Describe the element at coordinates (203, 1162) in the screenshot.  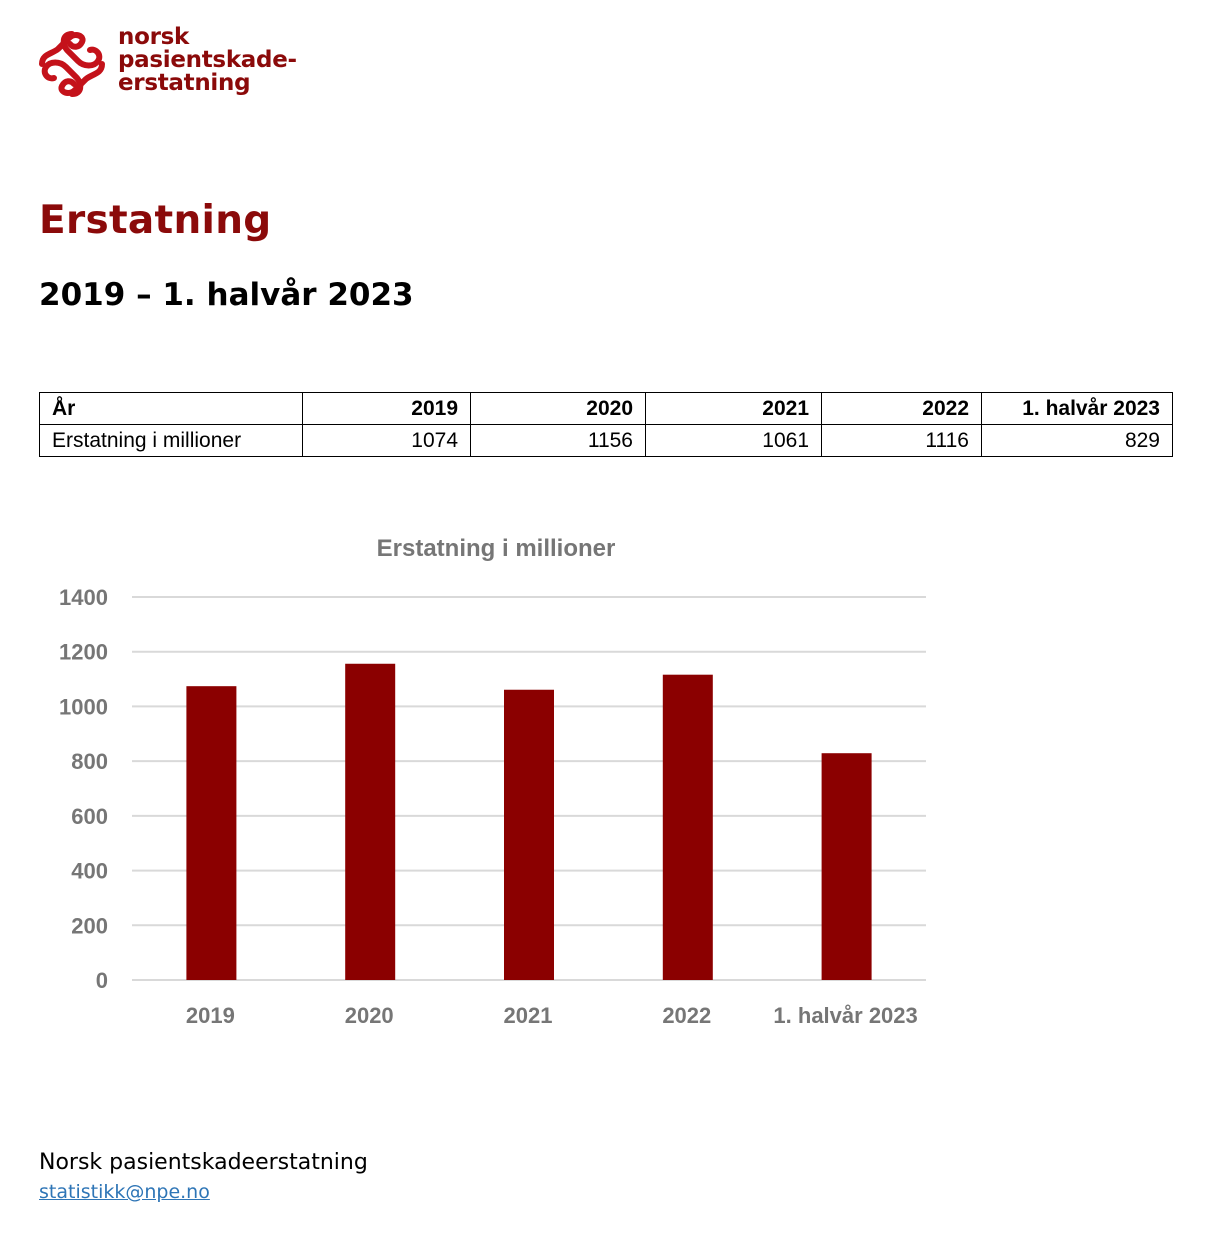
I see `footer-org: Norsk pasientskadeerstatning` at that location.